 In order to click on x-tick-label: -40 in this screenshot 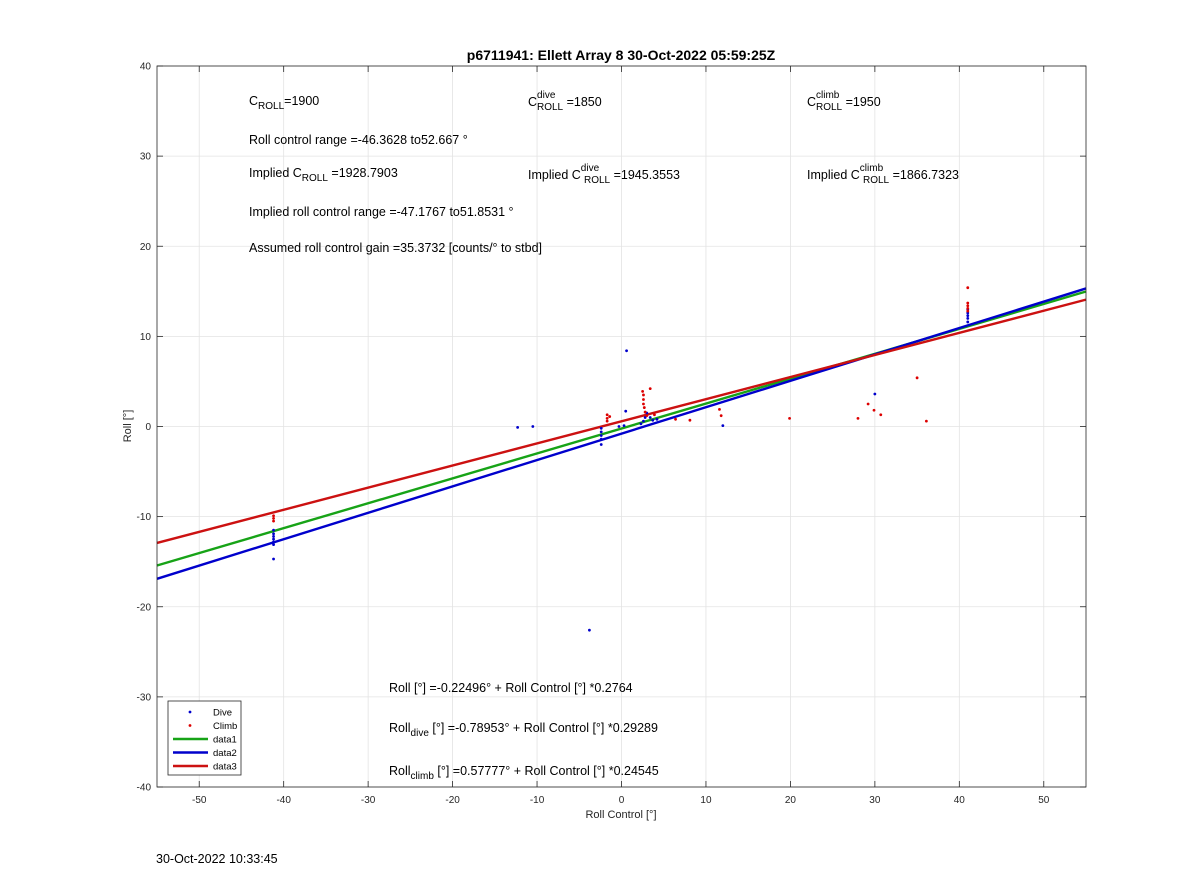, I will do `click(283, 800)`.